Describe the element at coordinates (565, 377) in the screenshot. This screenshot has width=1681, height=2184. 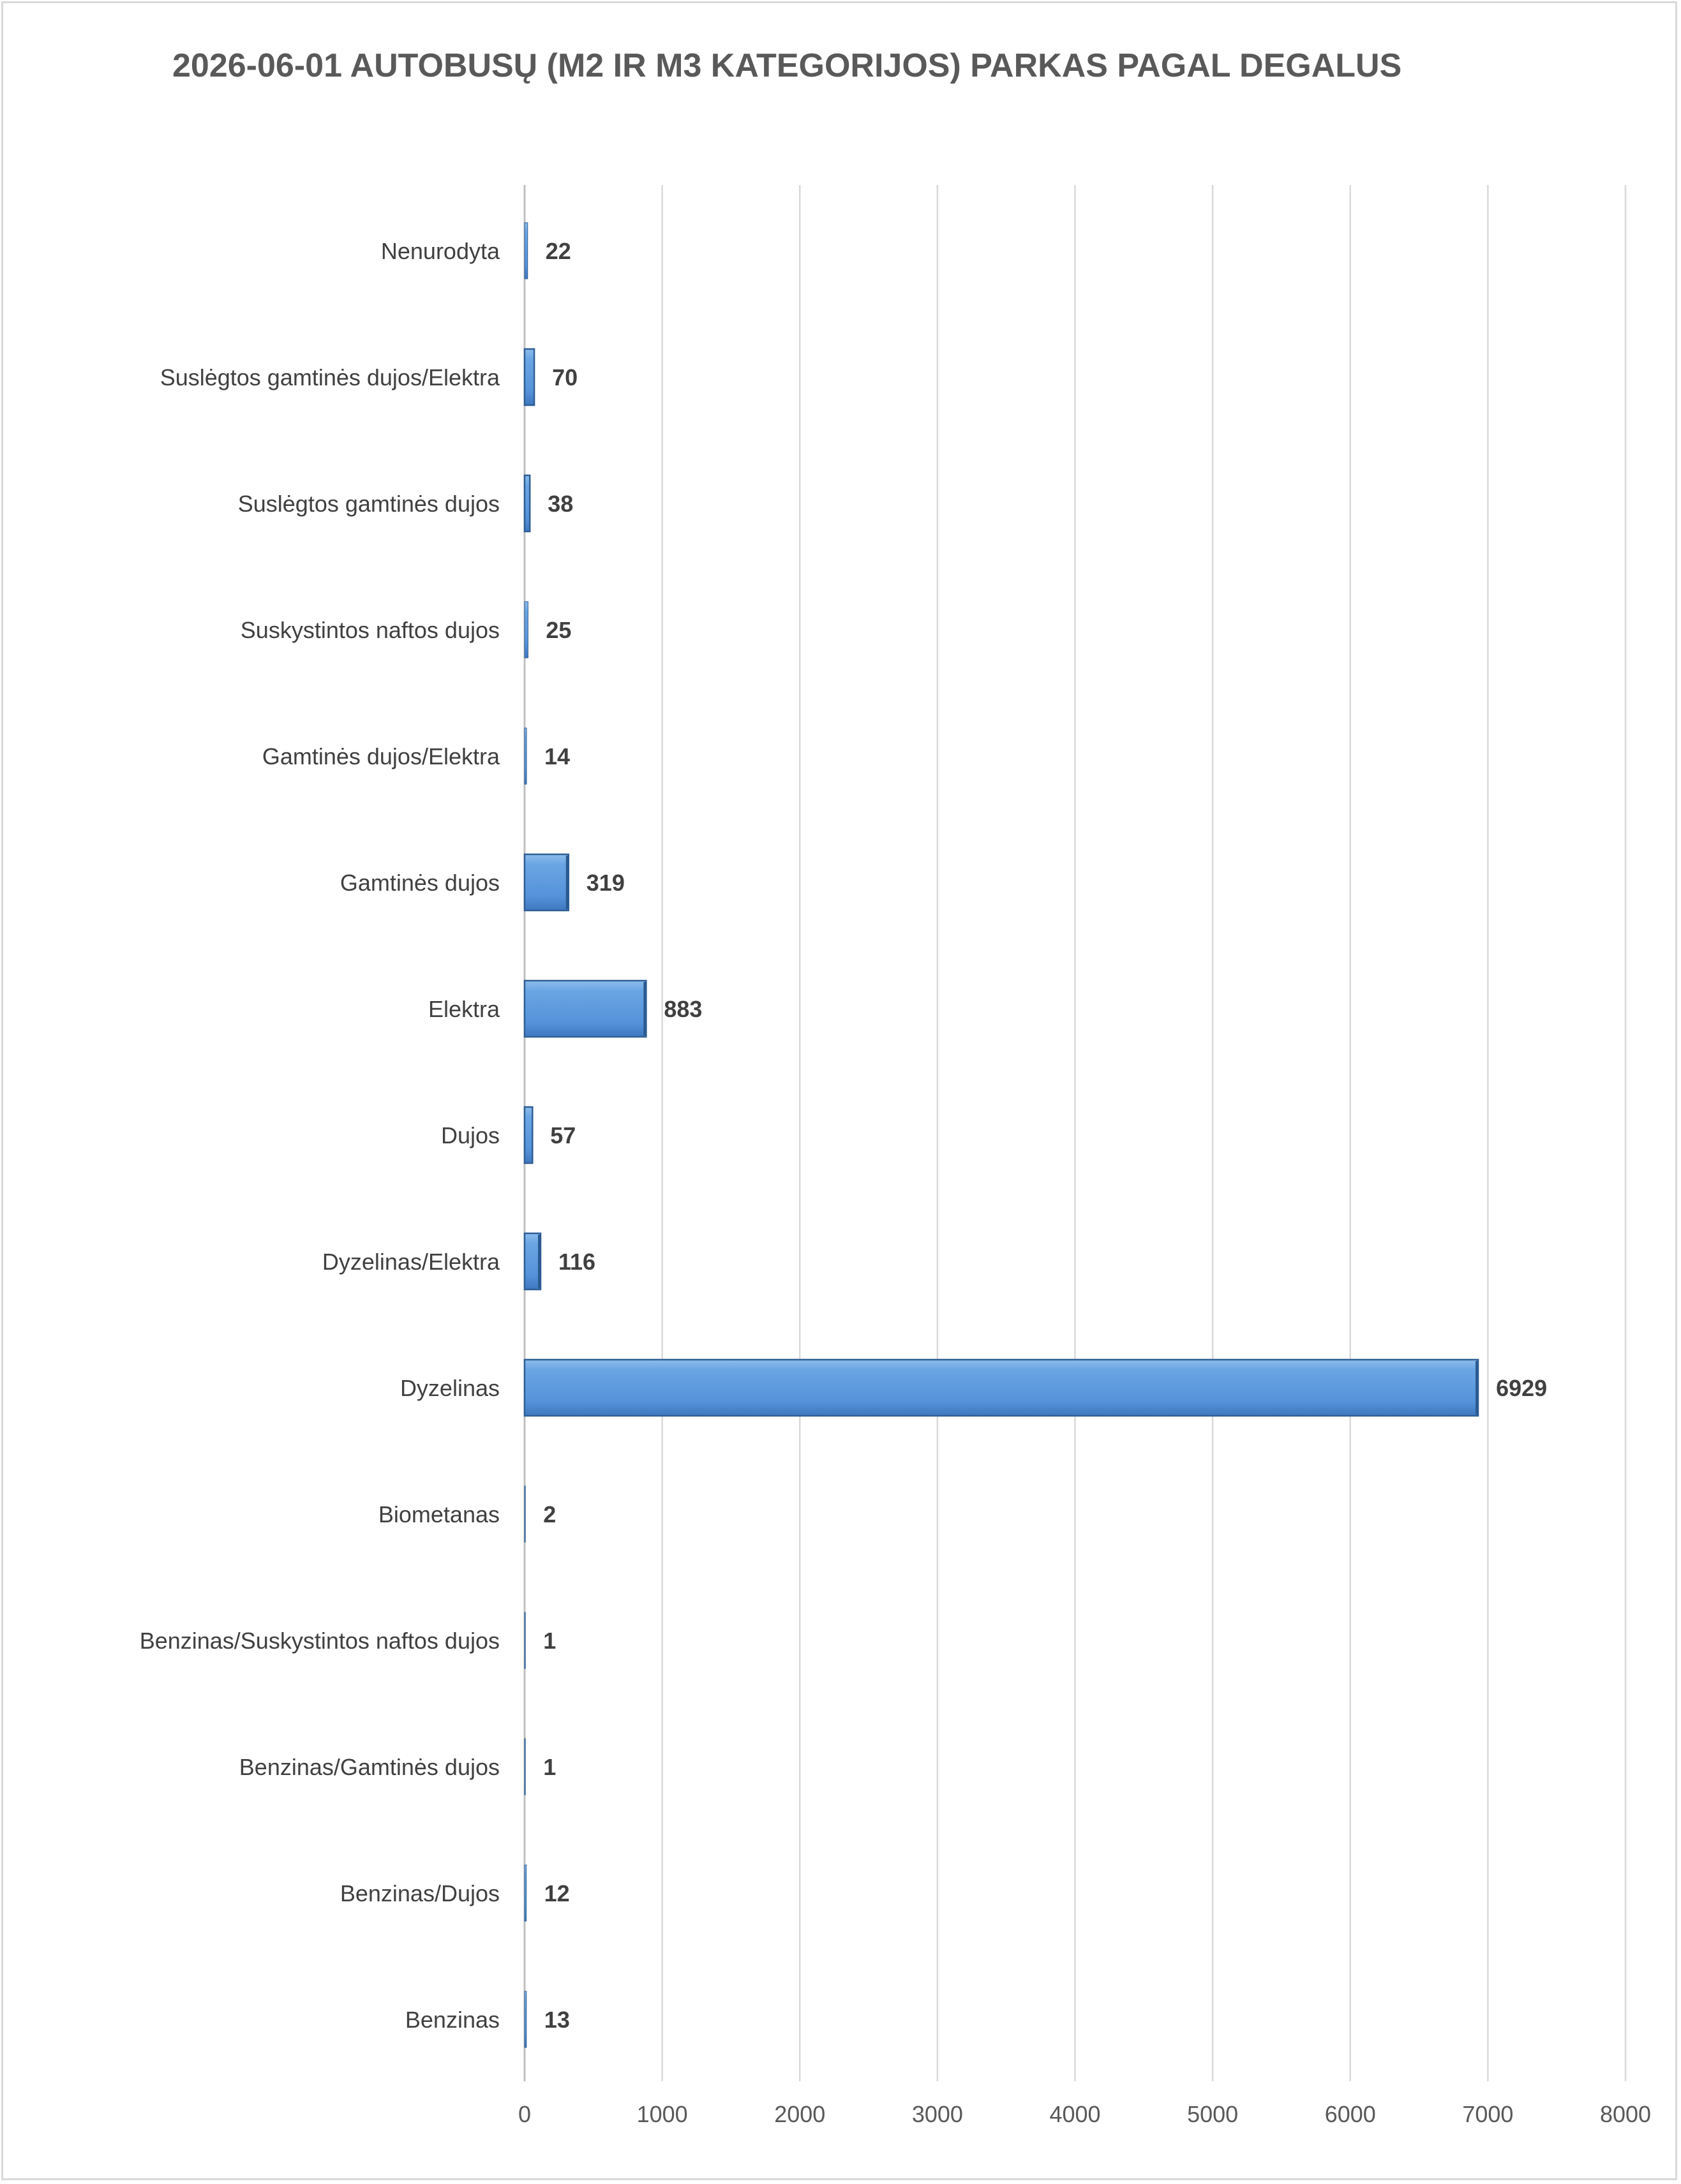
I see `data-label: 70` at that location.